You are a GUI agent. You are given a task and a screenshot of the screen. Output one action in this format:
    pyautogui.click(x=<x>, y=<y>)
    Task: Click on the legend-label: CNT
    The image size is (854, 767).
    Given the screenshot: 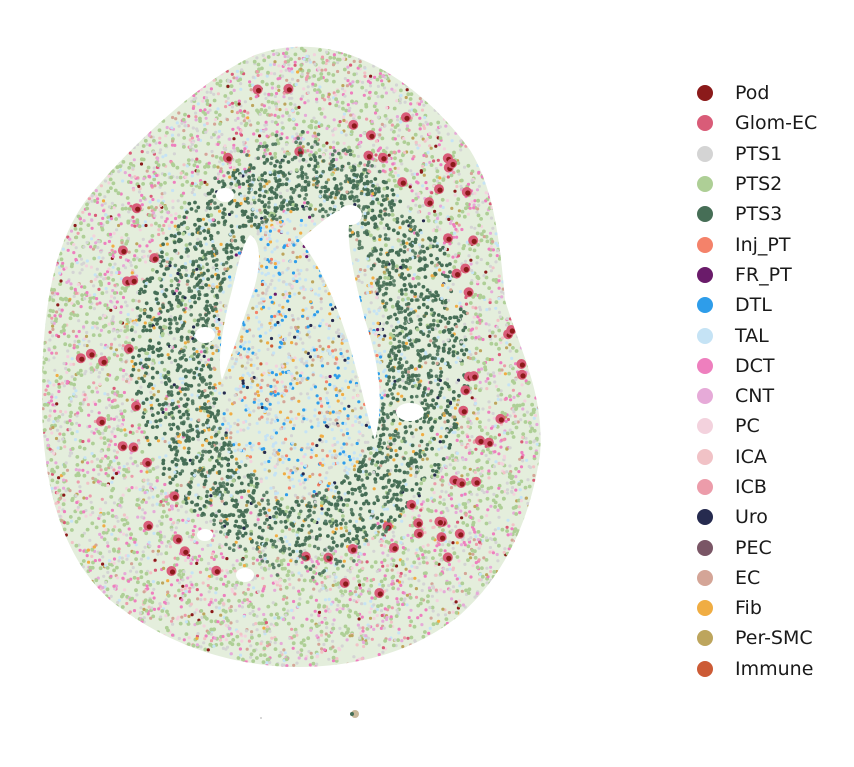 What is the action you would take?
    pyautogui.click(x=755, y=396)
    